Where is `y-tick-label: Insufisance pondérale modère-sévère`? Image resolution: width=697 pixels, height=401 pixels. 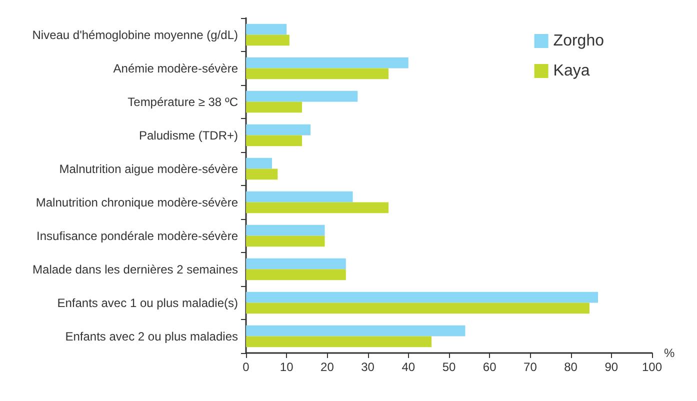 y-tick-label: Insufisance pondérale modère-sévère is located at coordinates (137, 235).